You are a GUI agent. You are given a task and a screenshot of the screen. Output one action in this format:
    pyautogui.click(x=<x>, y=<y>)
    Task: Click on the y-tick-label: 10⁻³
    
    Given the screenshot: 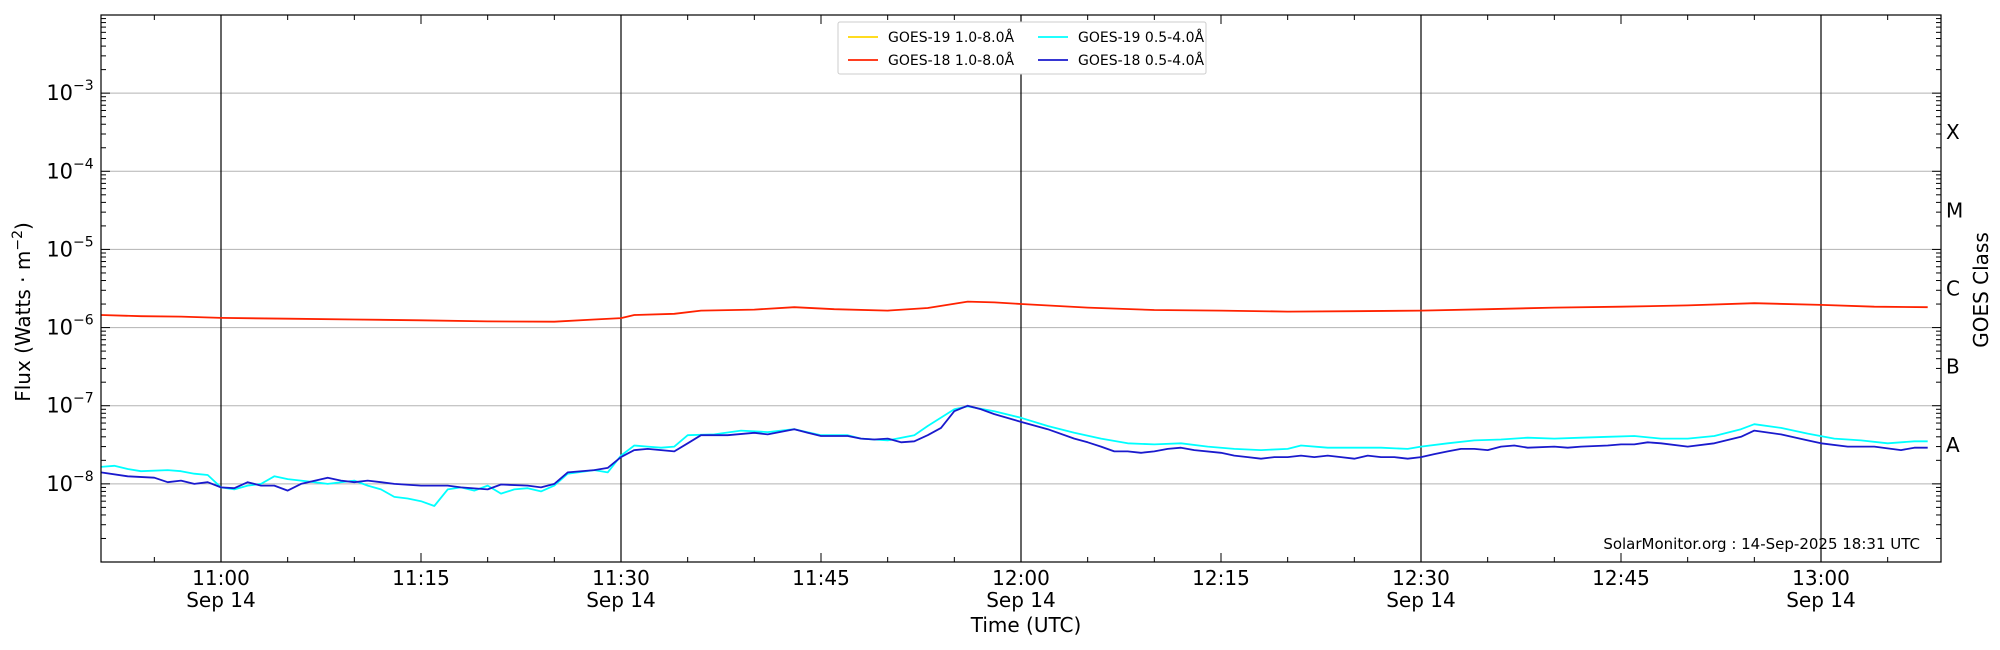 What is the action you would take?
    pyautogui.click(x=69, y=91)
    